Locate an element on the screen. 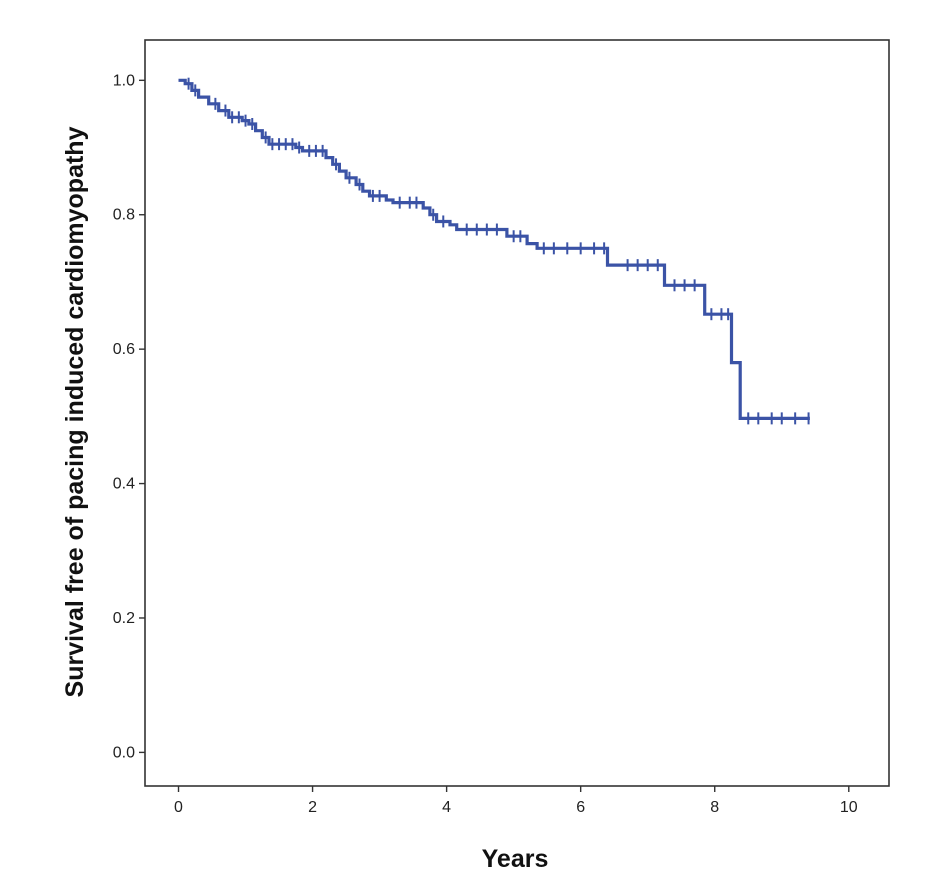 Image resolution: width=944 pixels, height=893 pixels. y-tick-label: 0.8 is located at coordinates (124, 215).